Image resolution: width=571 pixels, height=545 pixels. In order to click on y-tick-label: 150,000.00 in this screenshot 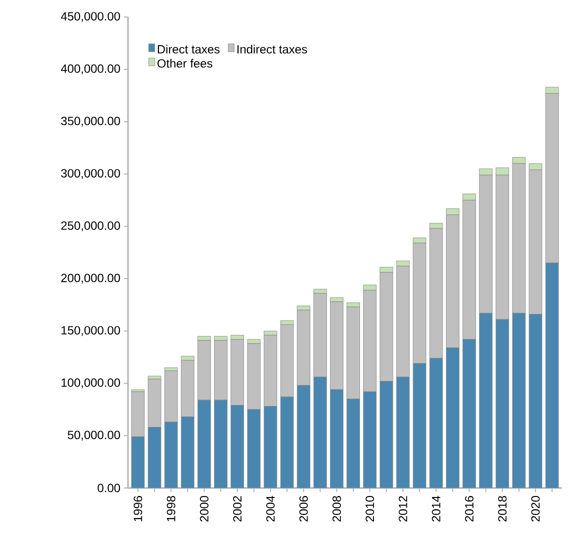, I will do `click(91, 331)`.